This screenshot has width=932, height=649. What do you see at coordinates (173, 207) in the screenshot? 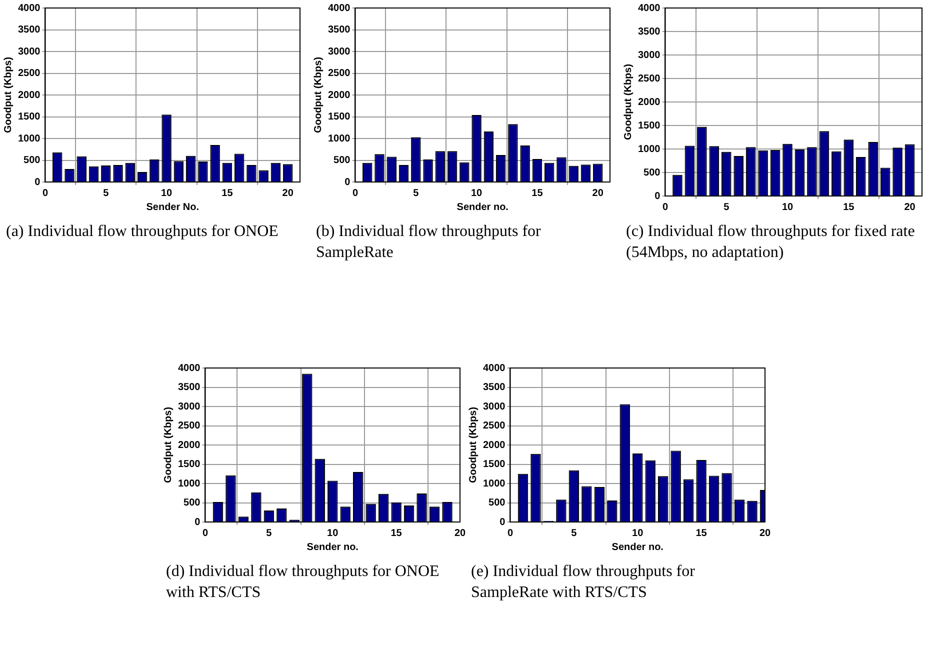
I see `x-axis-title: Sender No.` at bounding box center [173, 207].